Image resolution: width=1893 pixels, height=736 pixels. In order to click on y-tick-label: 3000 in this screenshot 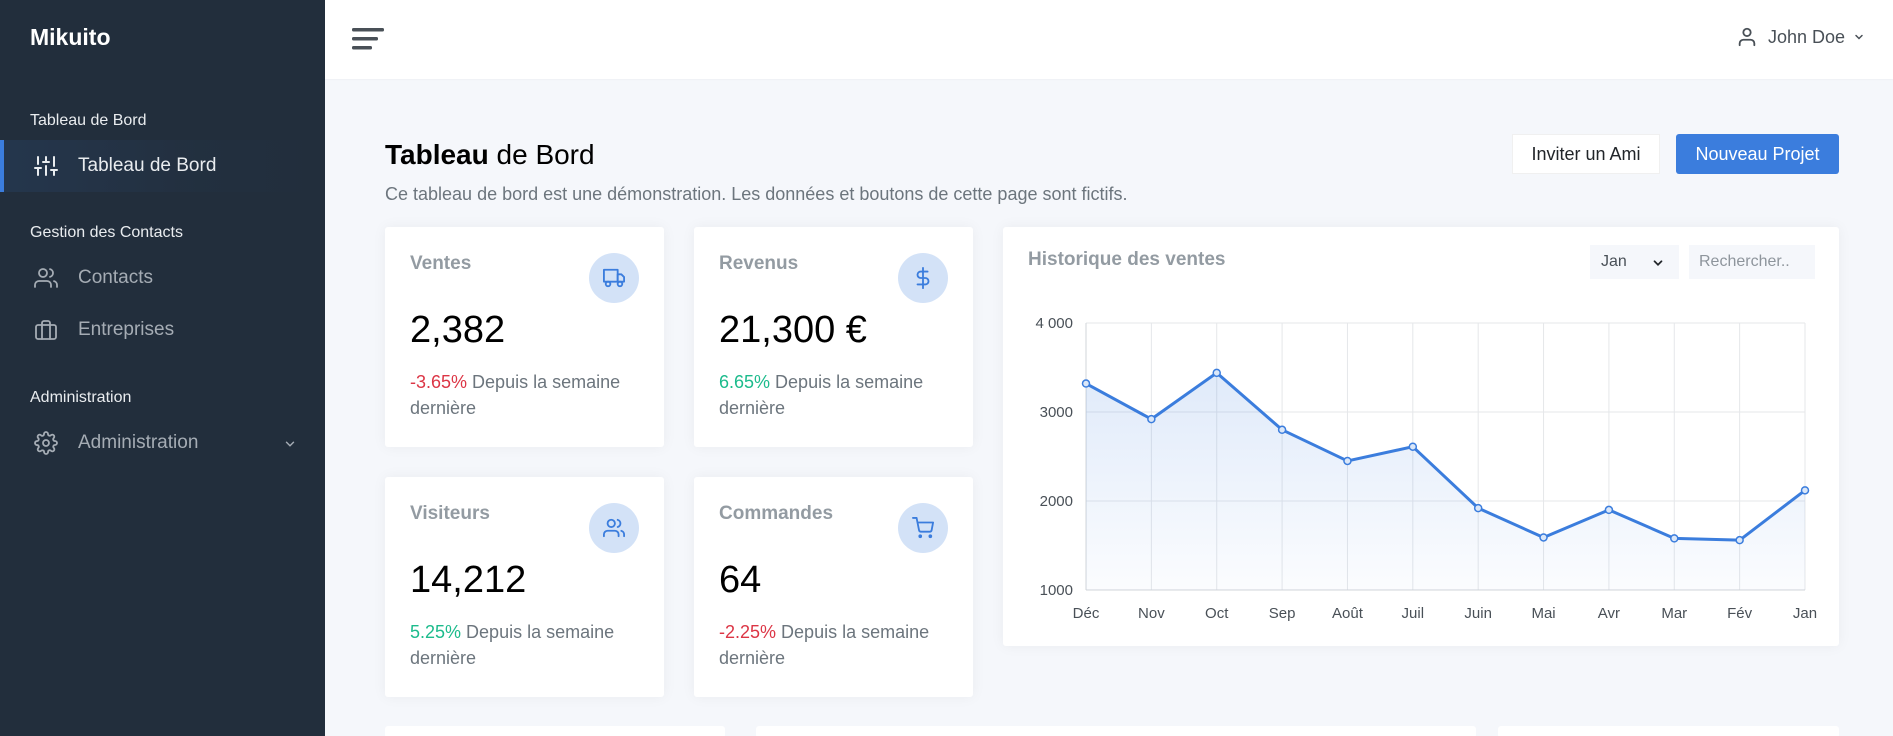, I will do `click(1056, 412)`.